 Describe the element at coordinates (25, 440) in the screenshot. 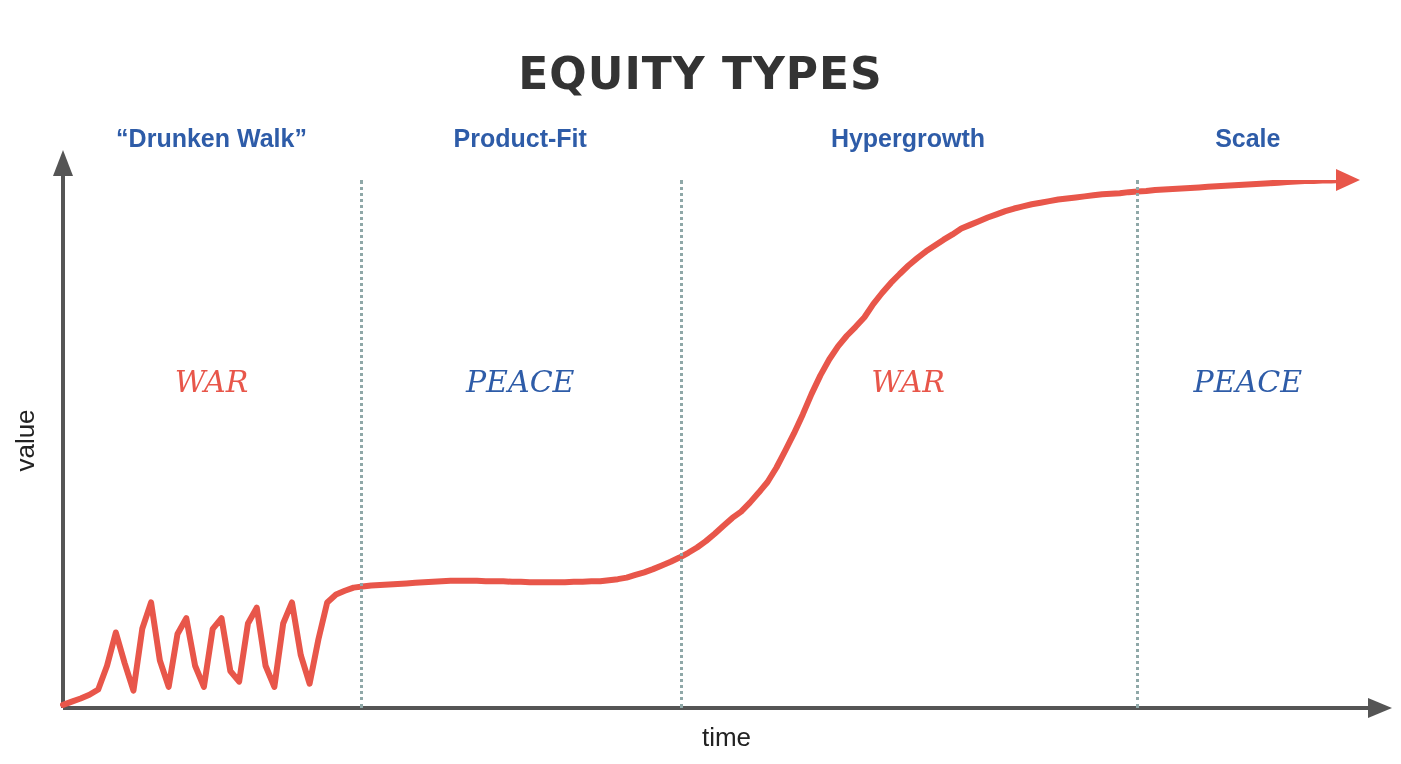

I see `y-axis-title: value` at that location.